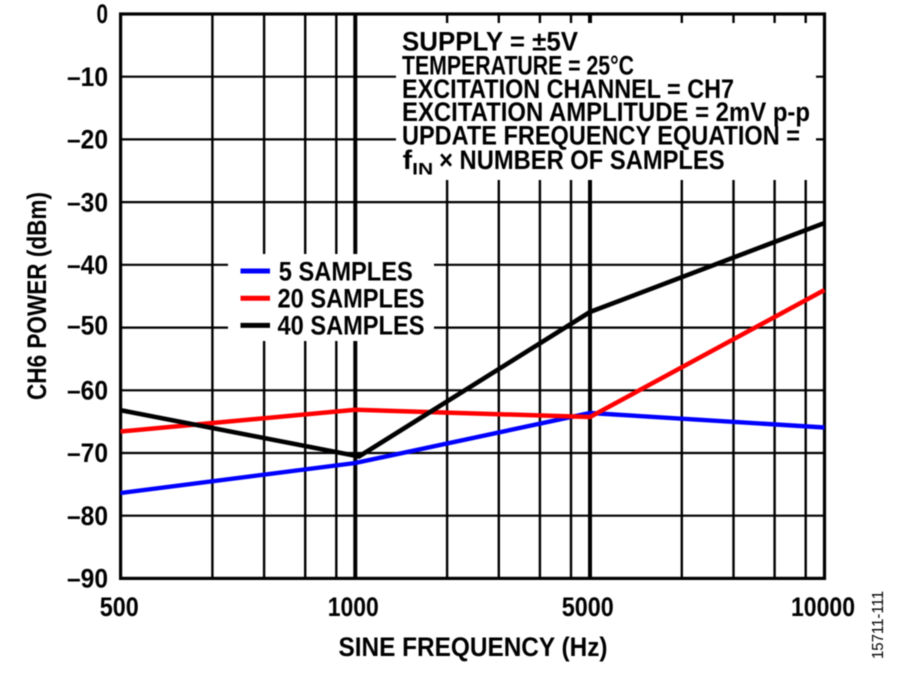 The width and height of the screenshot is (900, 677). Describe the element at coordinates (346, 271) in the screenshot. I see `svg-text: 5 SAMPLES` at that location.